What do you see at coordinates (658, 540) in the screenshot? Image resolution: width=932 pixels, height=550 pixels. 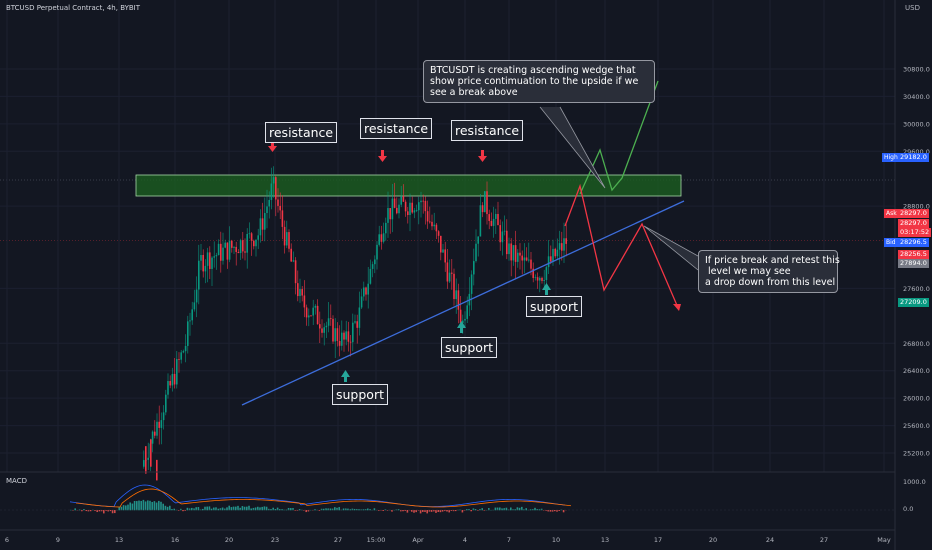 I see `time-tick-label: 17` at bounding box center [658, 540].